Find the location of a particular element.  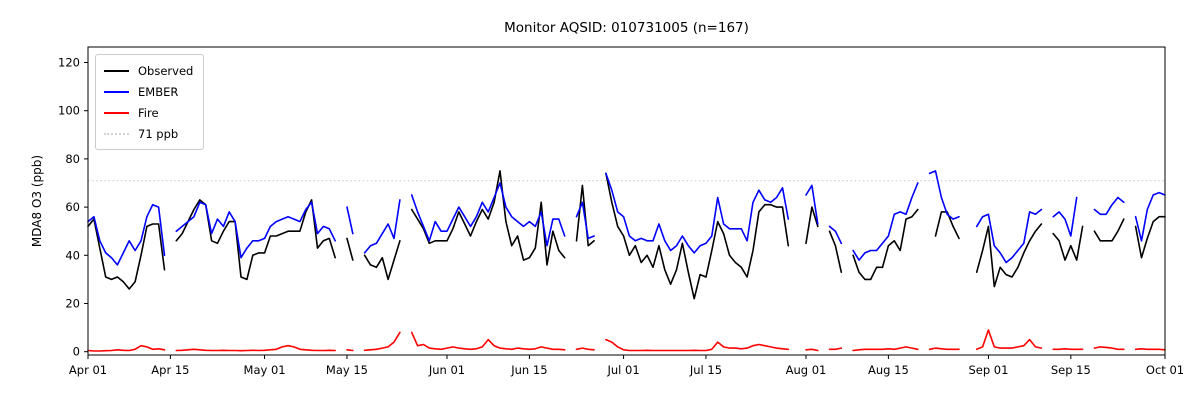

legend-item-observed: Observed is located at coordinates (148, 70).